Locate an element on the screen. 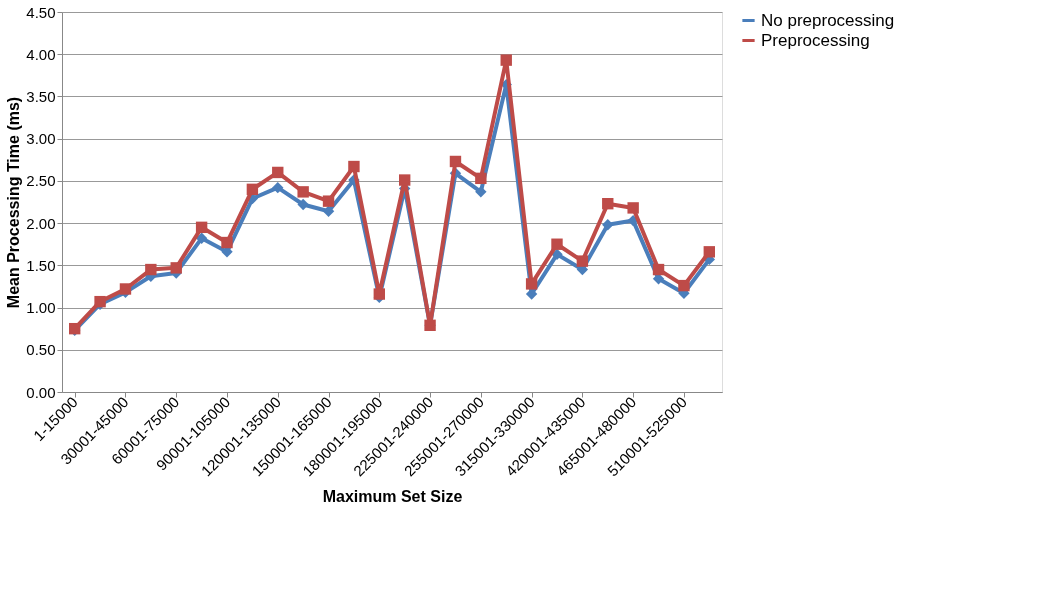  y-tick-label: 4.00 is located at coordinates (41, 54).